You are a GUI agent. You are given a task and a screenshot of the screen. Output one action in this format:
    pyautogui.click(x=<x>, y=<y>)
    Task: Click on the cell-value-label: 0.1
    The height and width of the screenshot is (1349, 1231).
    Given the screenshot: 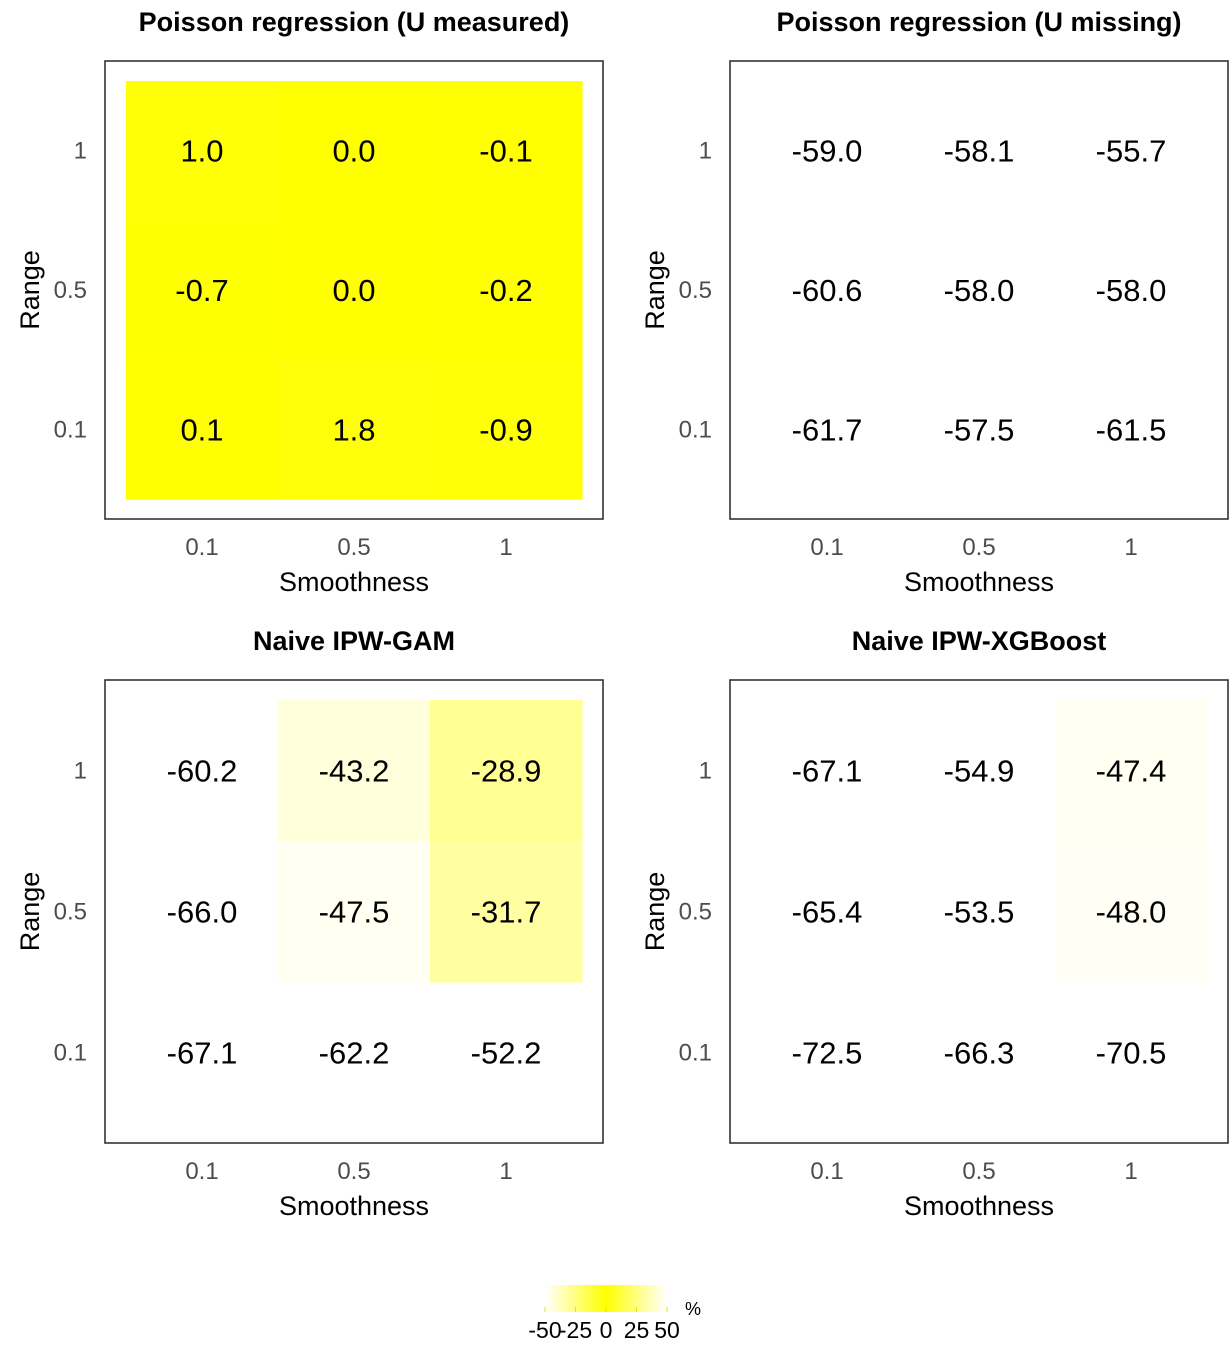 What is the action you would take?
    pyautogui.click(x=201, y=429)
    